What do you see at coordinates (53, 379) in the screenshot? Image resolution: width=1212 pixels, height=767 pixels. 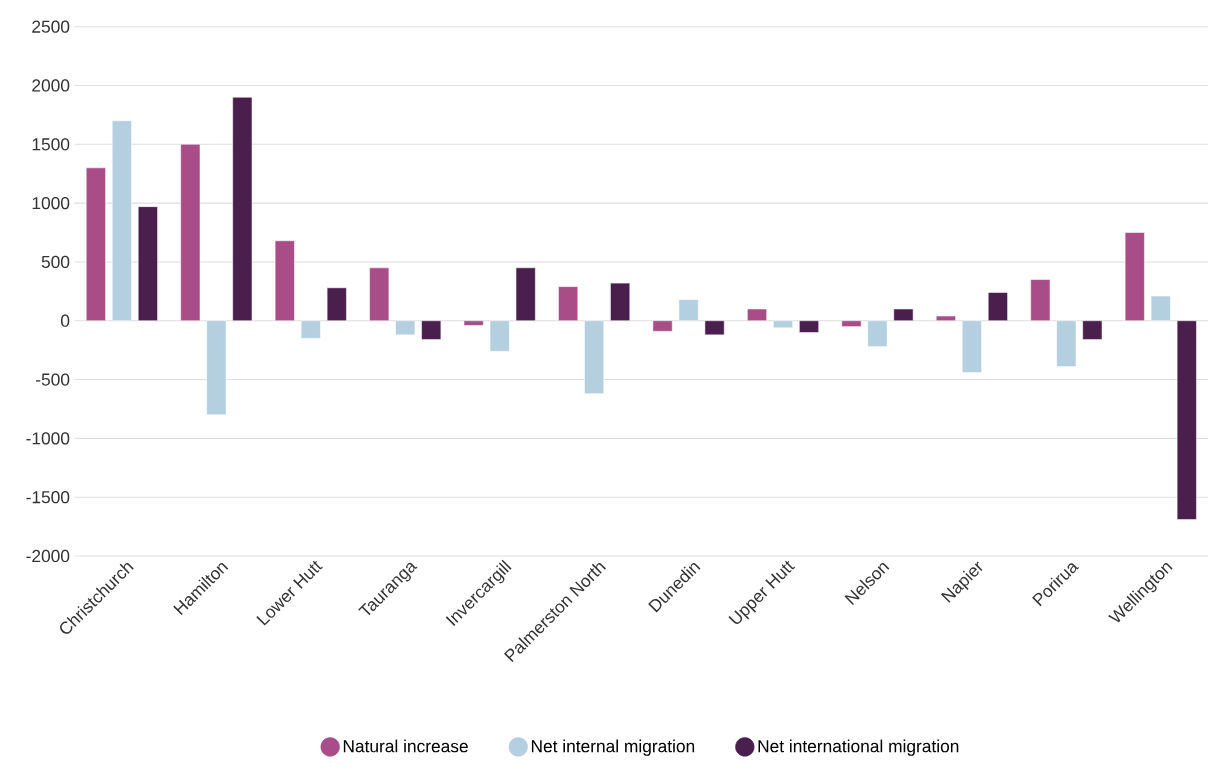 I see `y-tick-label: -500` at bounding box center [53, 379].